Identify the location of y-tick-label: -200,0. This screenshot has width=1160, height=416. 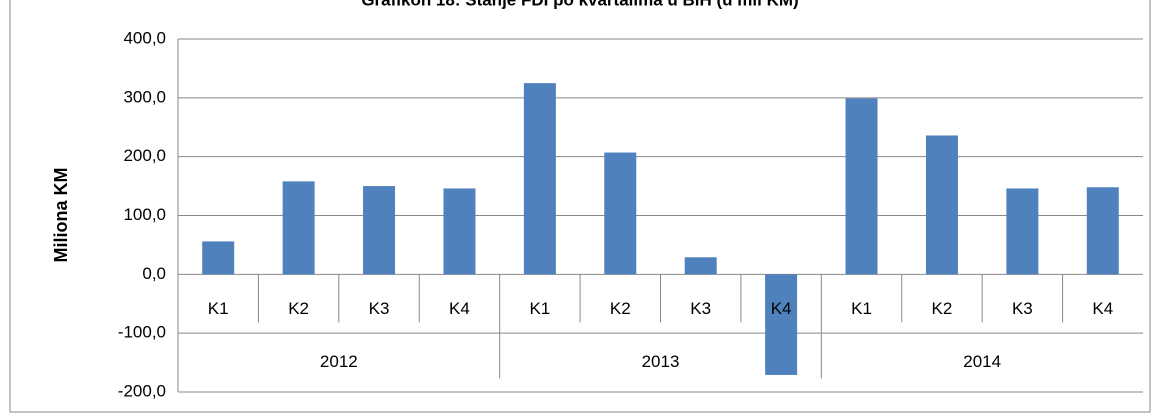
(142, 390).